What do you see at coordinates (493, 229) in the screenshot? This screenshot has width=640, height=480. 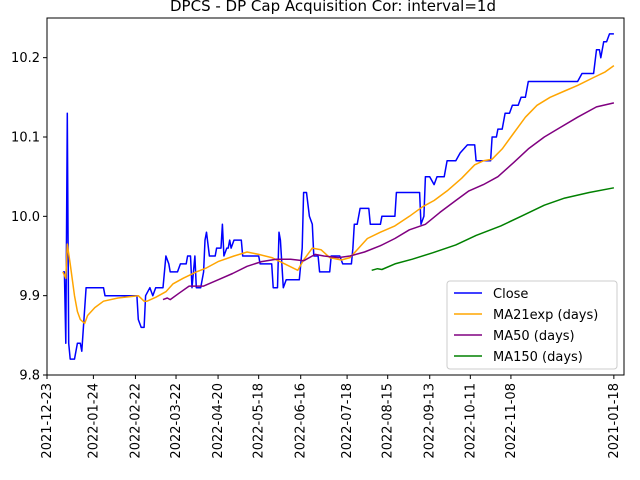 I see `series-line-ma150-days` at bounding box center [493, 229].